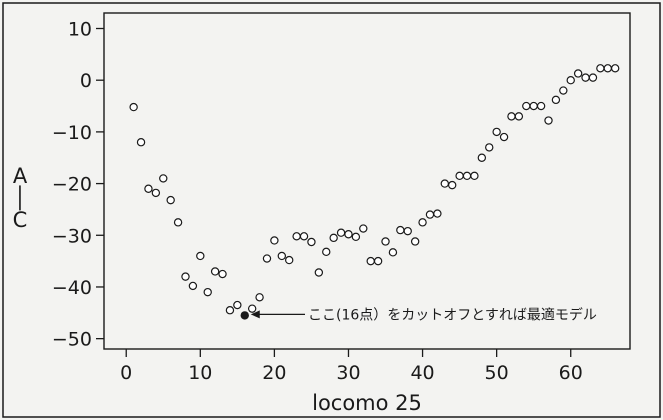 The width and height of the screenshot is (663, 420). I want to click on y-tick-label: 0, so click(86, 81).